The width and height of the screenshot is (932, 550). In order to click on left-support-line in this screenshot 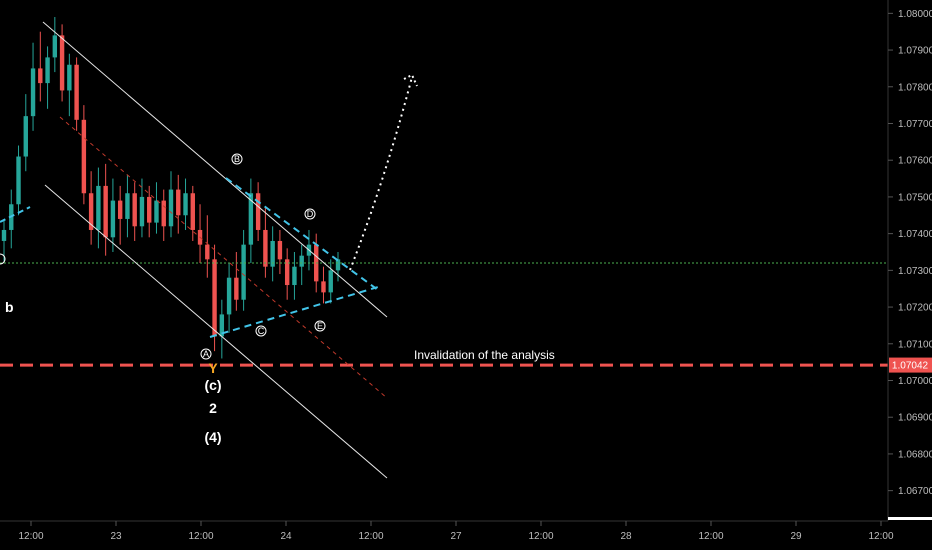, I will do `click(15, 214)`.